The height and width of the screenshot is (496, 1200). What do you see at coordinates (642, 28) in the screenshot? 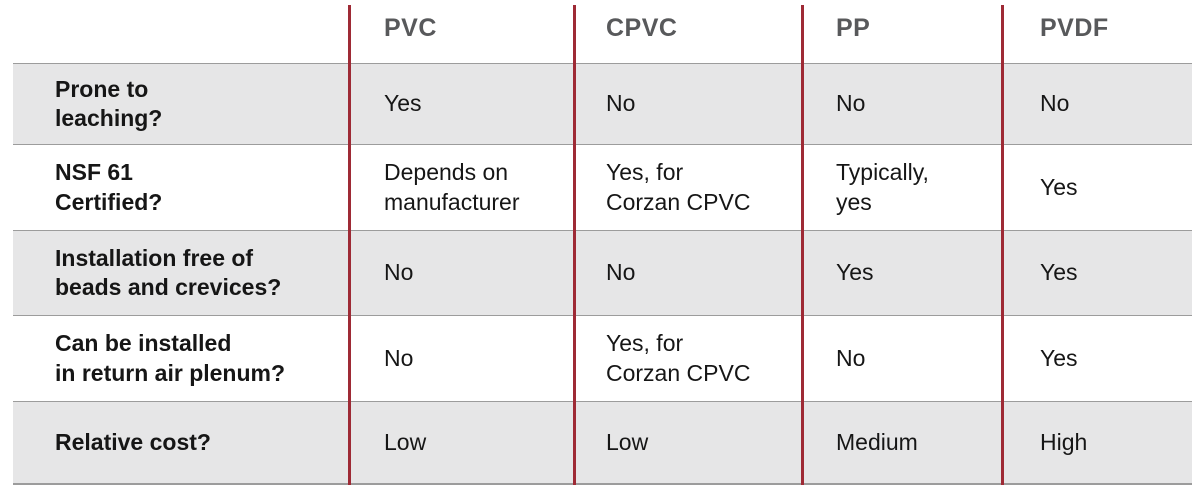
I see `column-header-cpvc: CPVC` at bounding box center [642, 28].